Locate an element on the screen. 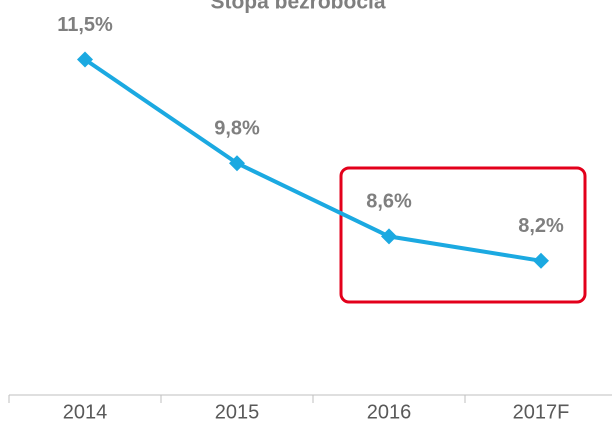 This screenshot has height=436, width=612. x-tick-label: 2015 is located at coordinates (237, 412).